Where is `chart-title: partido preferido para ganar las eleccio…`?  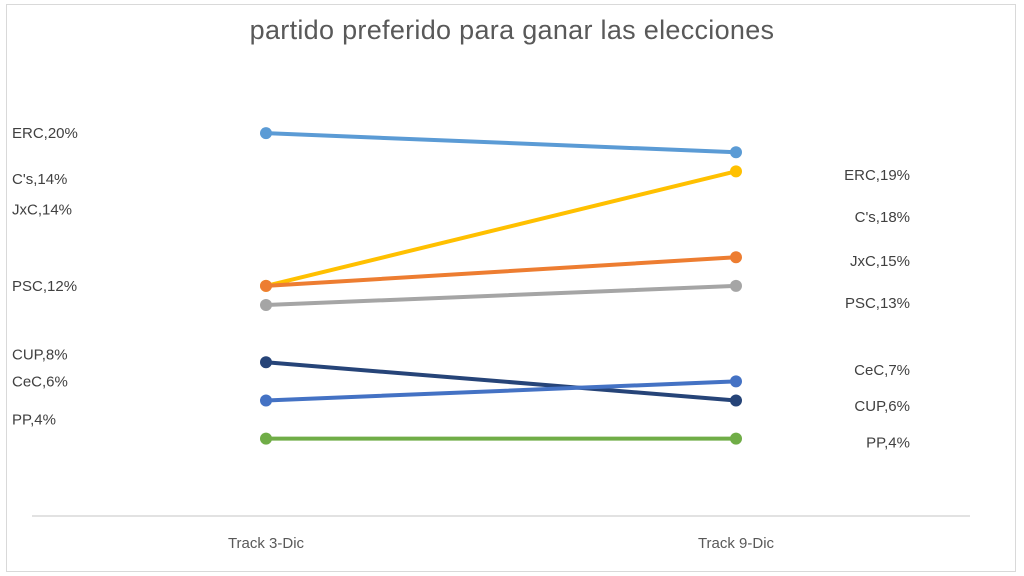
chart-title: partido preferido para ganar las eleccio… is located at coordinates (512, 30).